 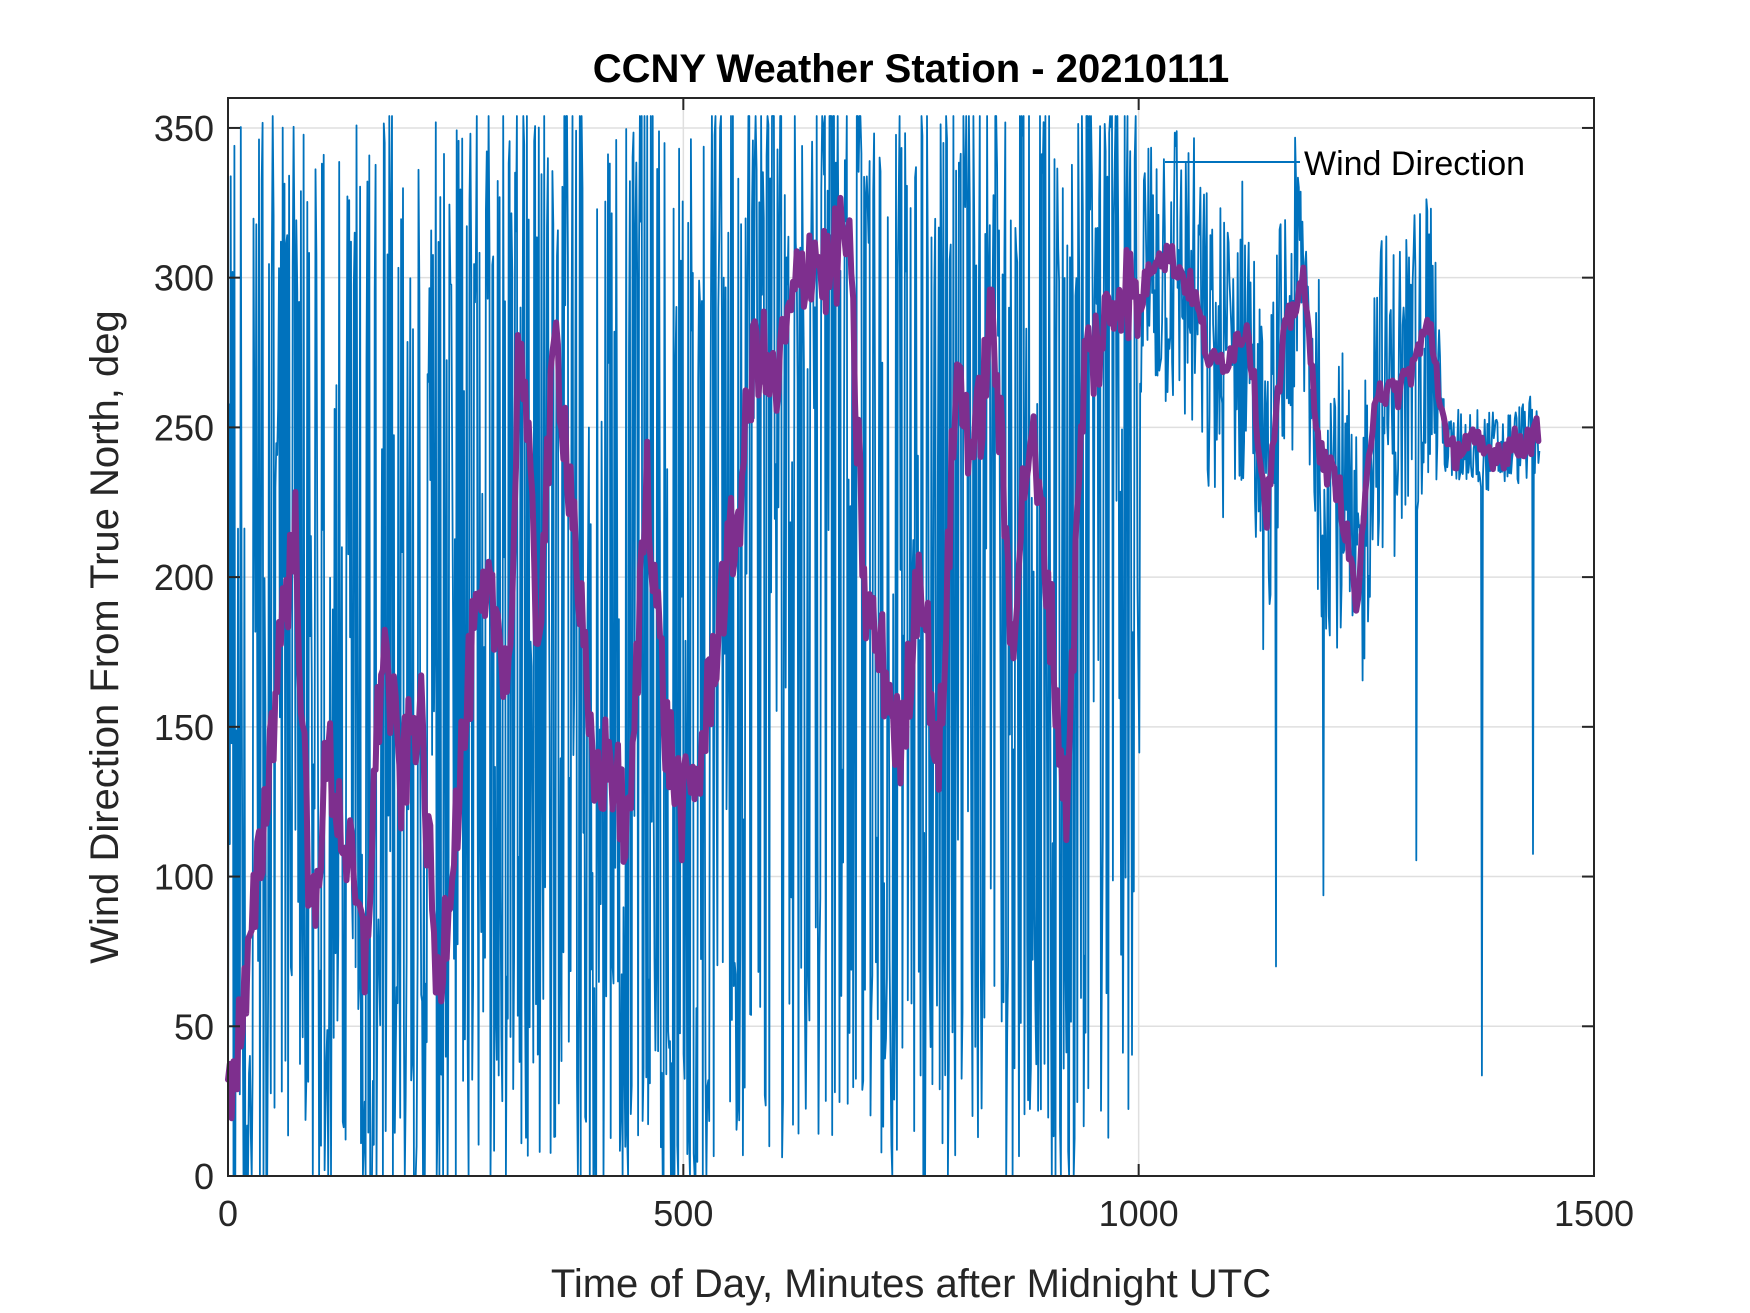 What do you see at coordinates (1414, 164) in the screenshot?
I see `legend-label-wind-direction: Wind Direction` at bounding box center [1414, 164].